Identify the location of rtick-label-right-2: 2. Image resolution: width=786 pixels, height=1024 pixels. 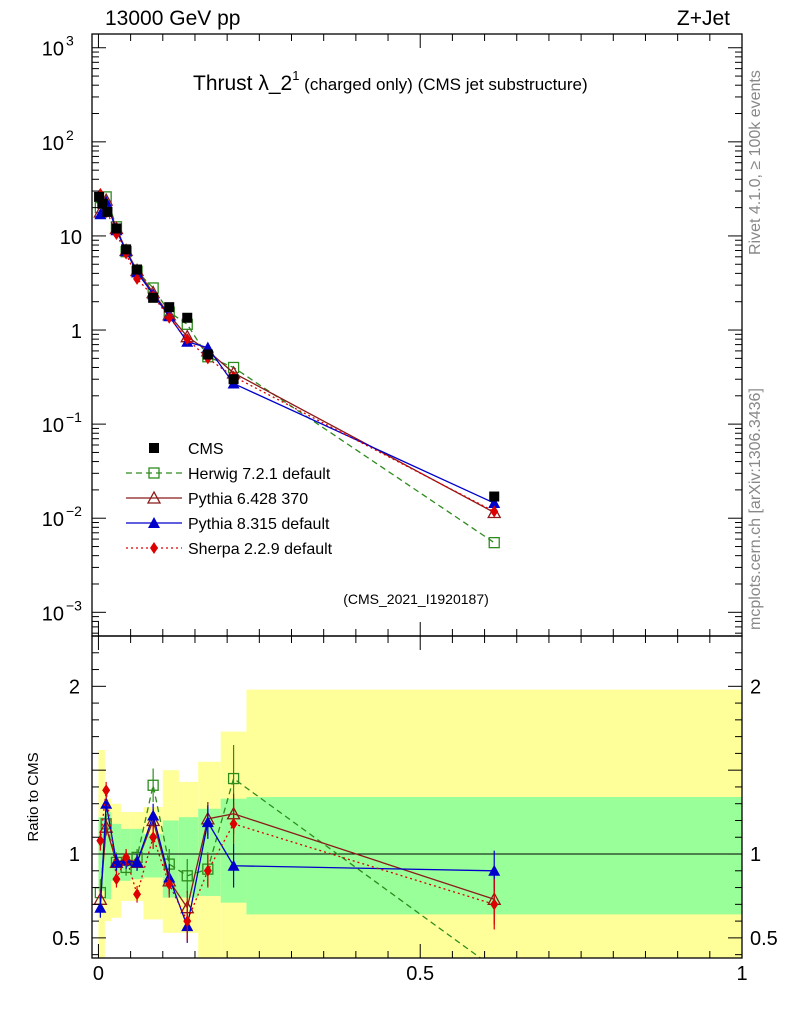
(755, 687).